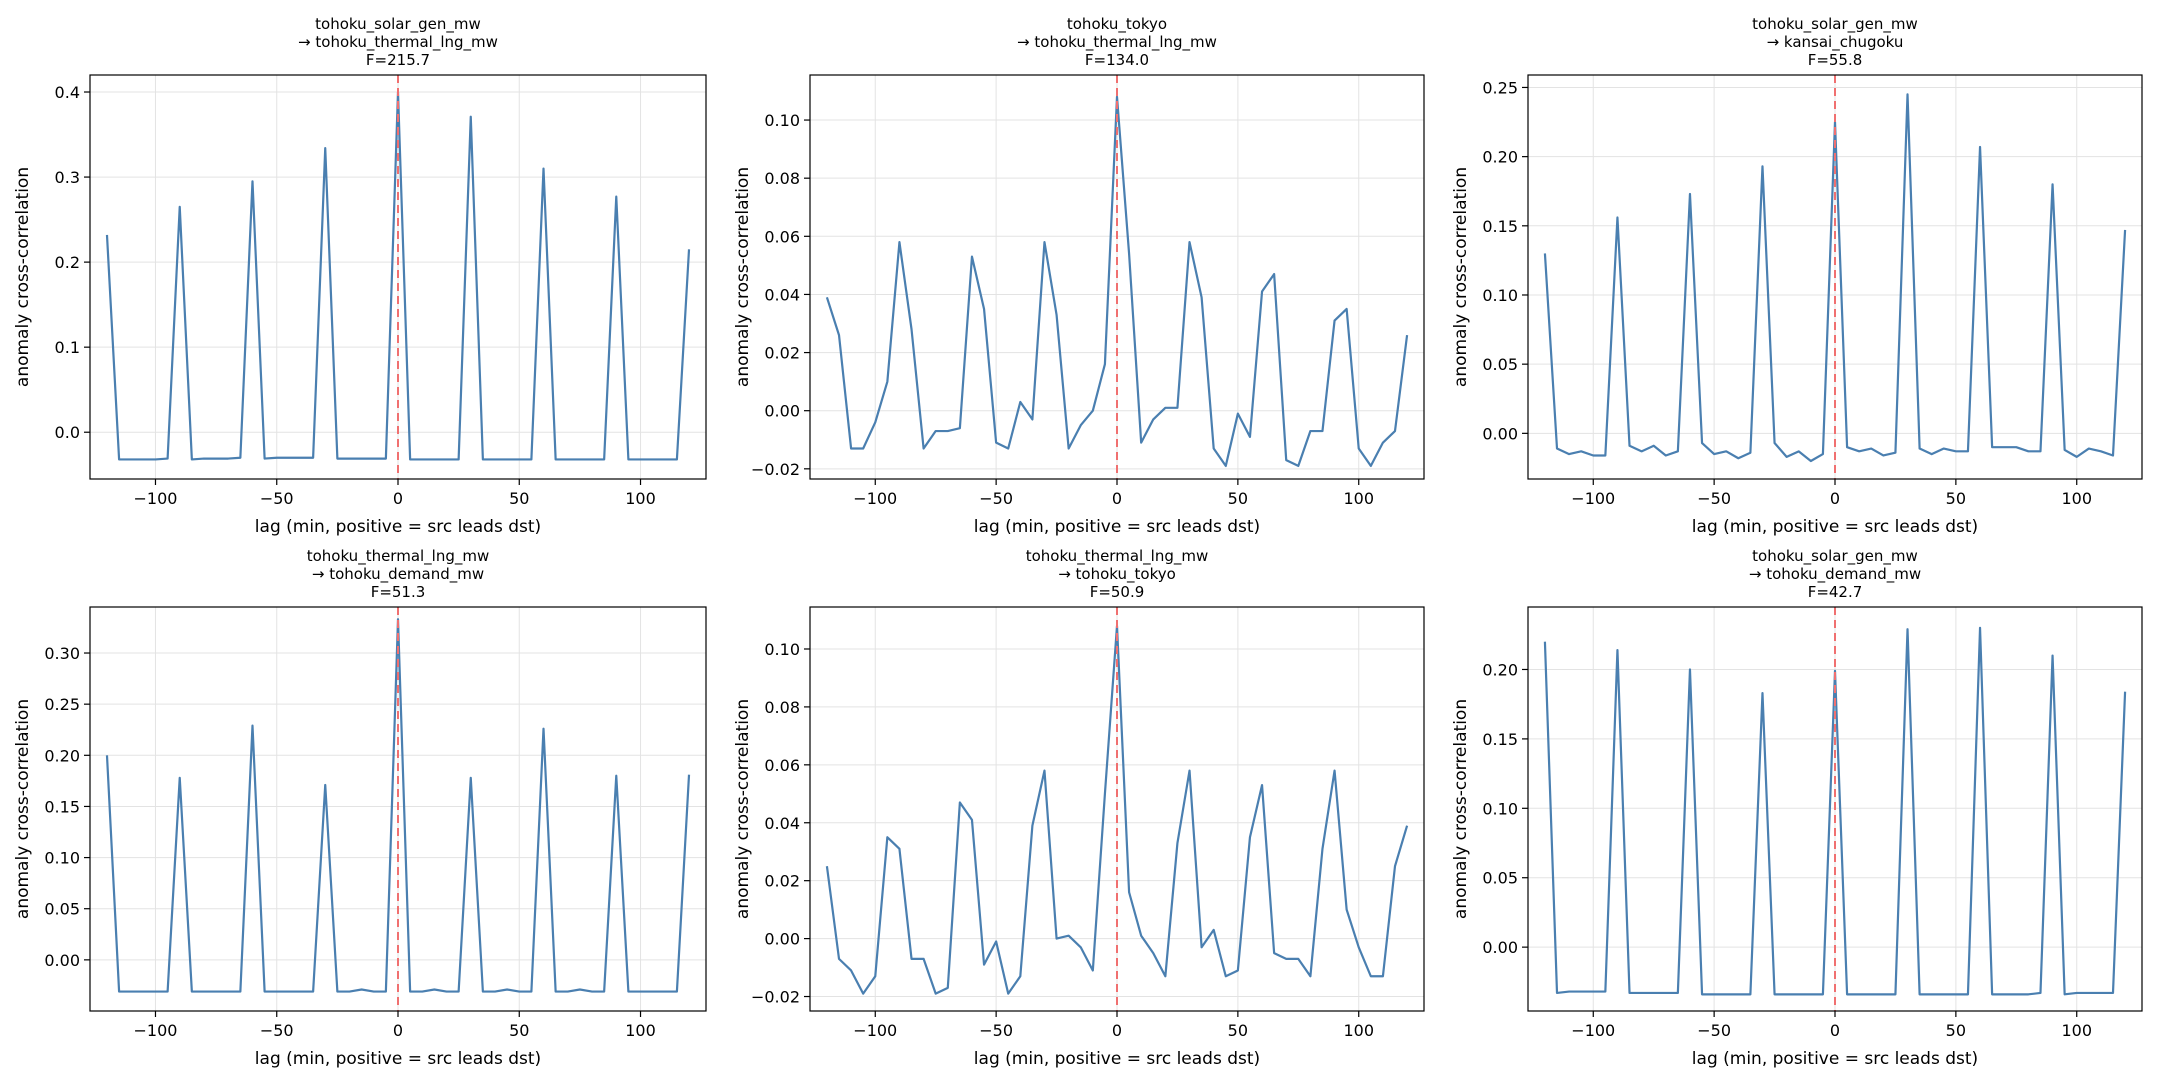 This screenshot has height=1080, width=2160. What do you see at coordinates (67, 177) in the screenshot?
I see `y-tick-label: 0.3` at bounding box center [67, 177].